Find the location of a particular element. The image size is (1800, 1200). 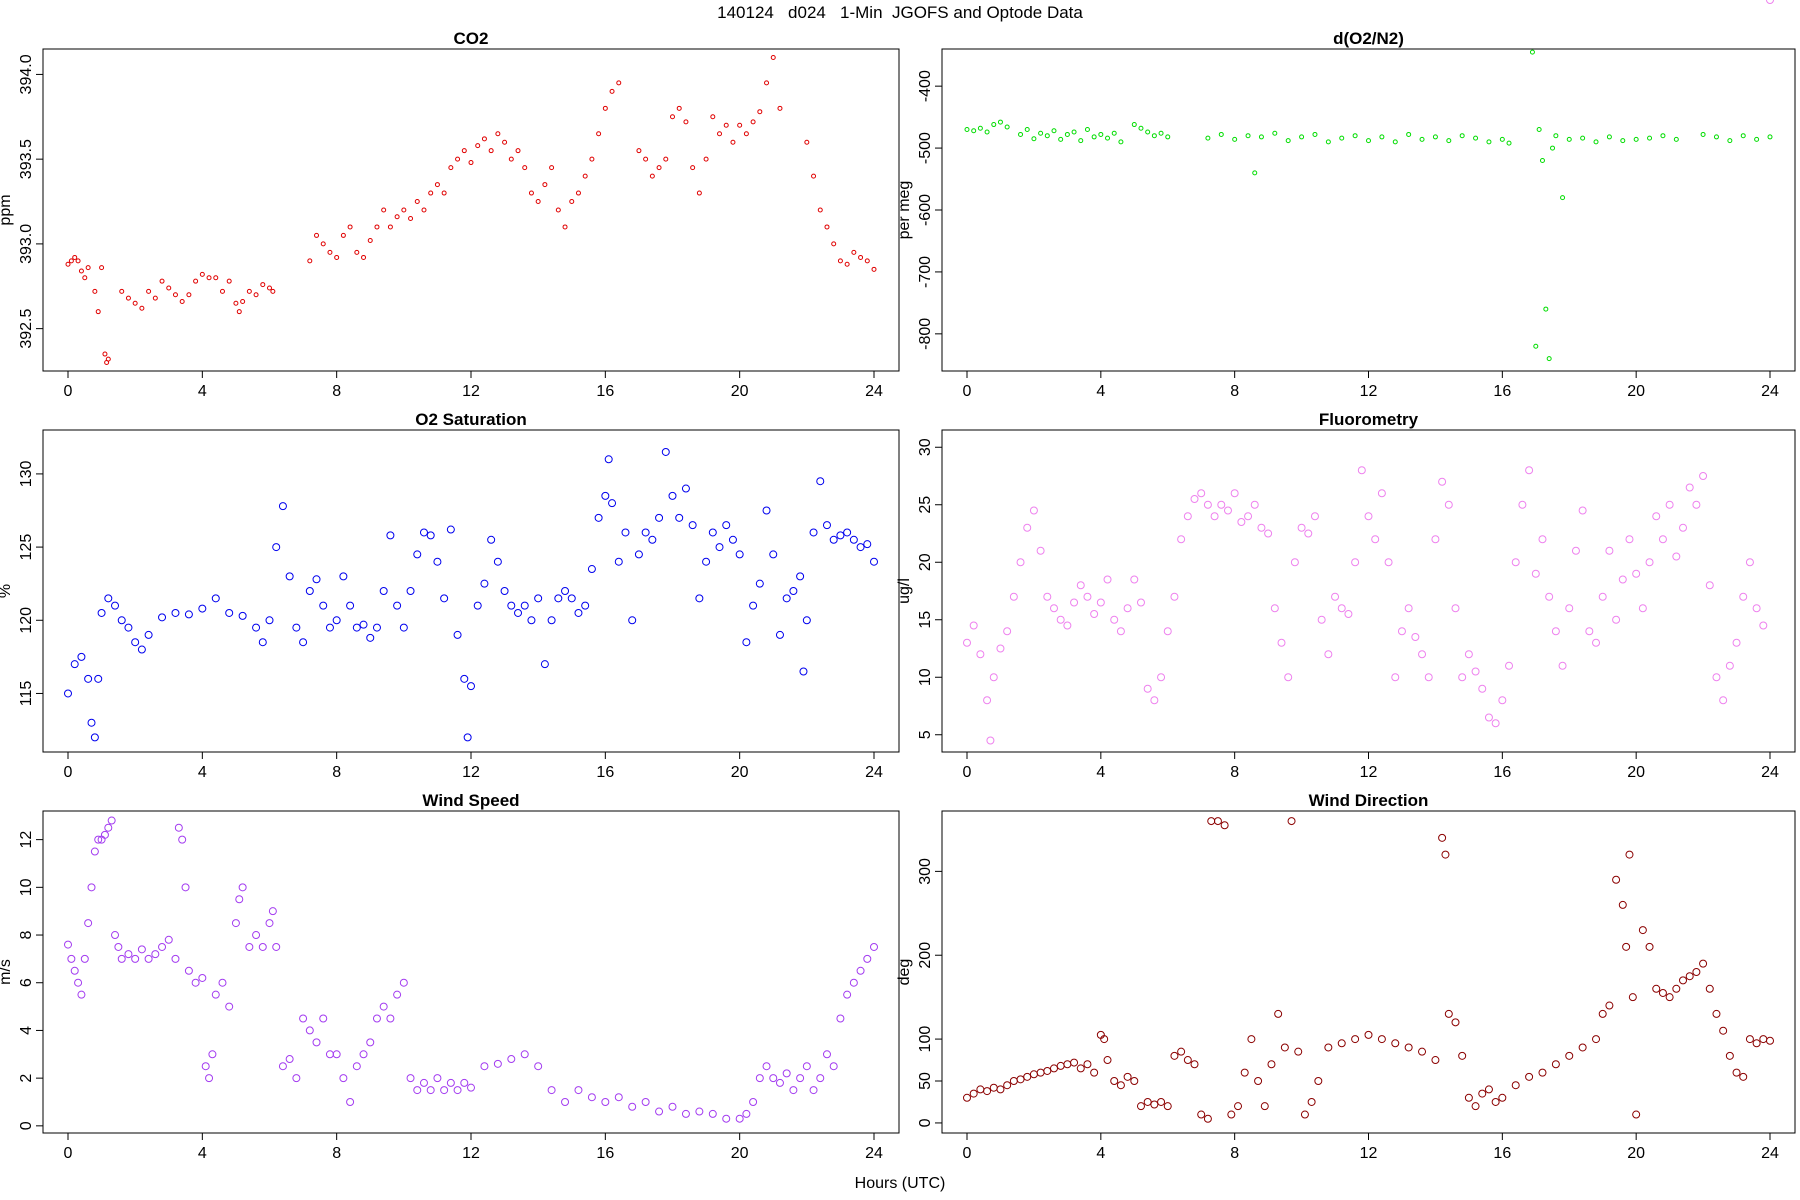

y-tick-label: 20 is located at coordinates (925, 562).